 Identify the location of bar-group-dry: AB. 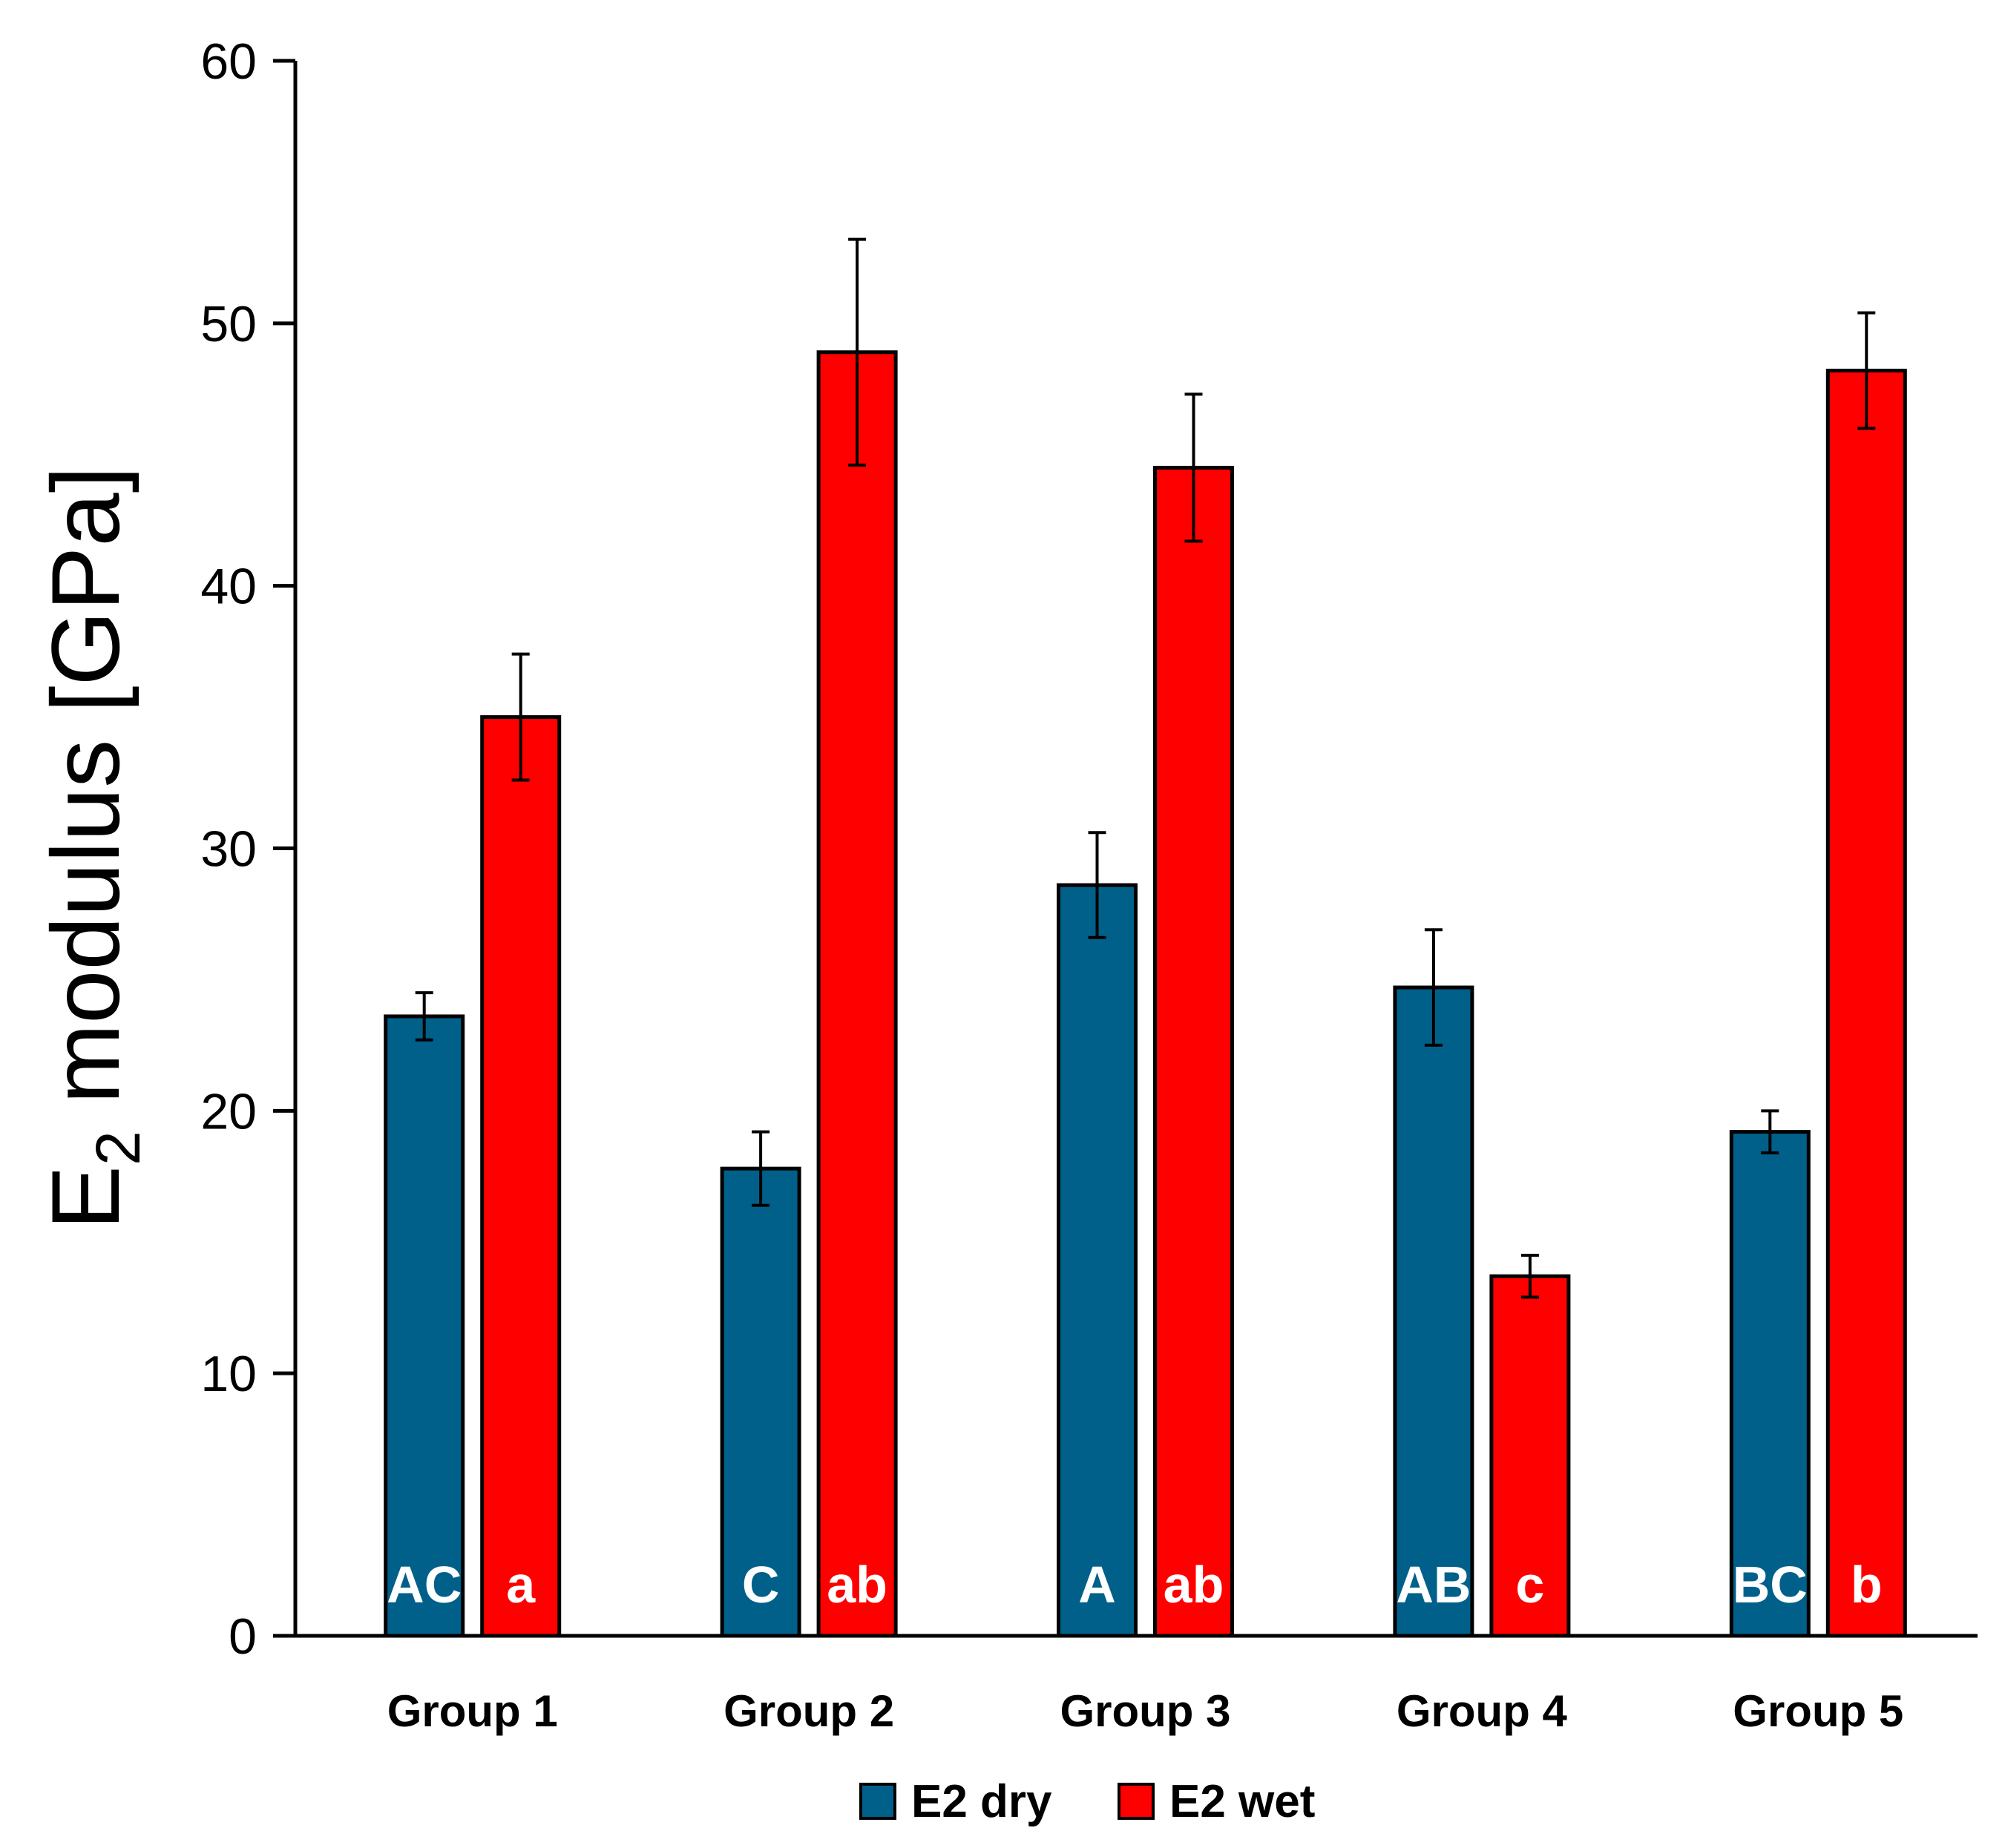
(1433, 1283).